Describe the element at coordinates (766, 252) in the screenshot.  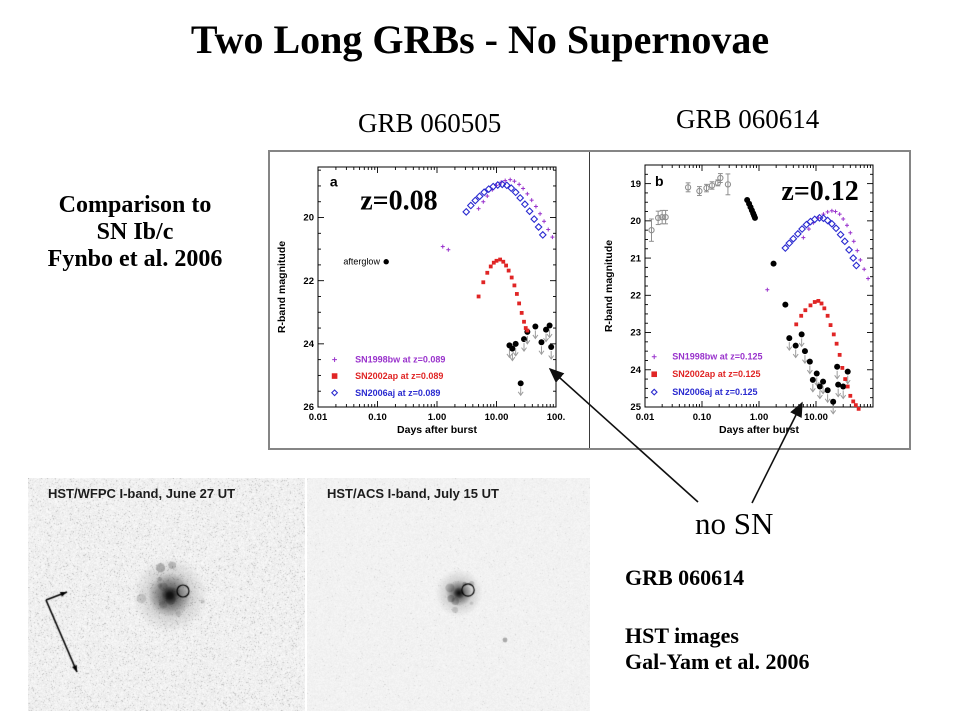
I see `series-grb-060614-afterglow` at that location.